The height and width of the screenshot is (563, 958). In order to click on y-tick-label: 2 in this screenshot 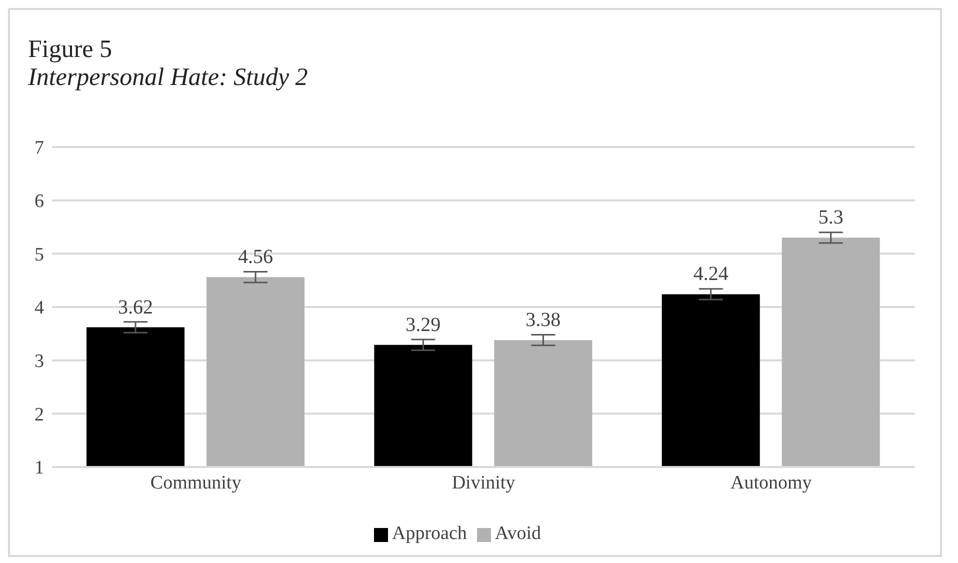, I will do `click(39, 415)`.